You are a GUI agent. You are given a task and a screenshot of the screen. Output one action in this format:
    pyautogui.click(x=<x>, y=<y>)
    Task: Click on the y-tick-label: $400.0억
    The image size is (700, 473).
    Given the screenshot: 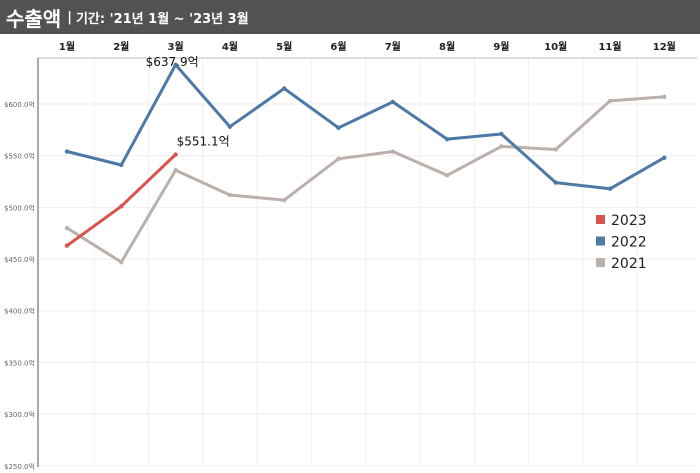 What is the action you would take?
    pyautogui.click(x=19, y=312)
    